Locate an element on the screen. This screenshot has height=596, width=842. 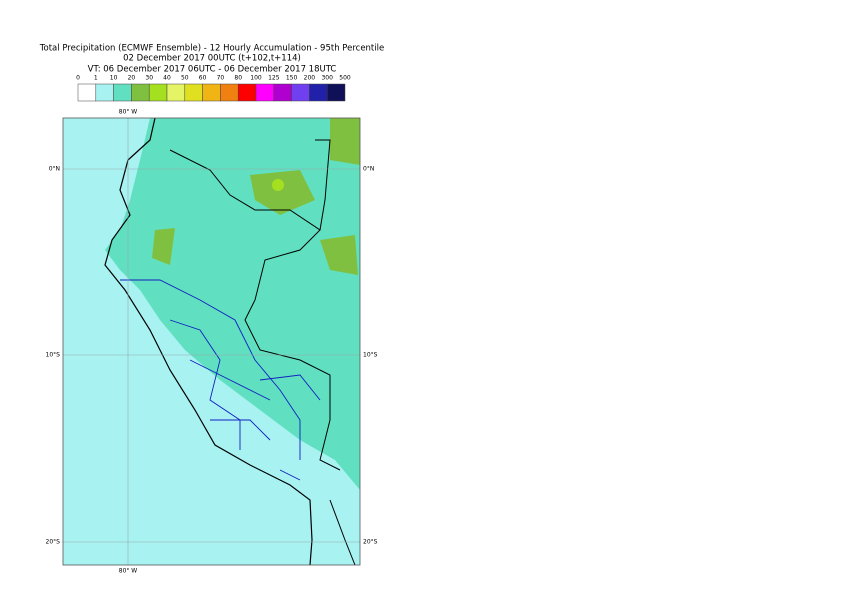
legend-label: 10 is located at coordinates (114, 78).